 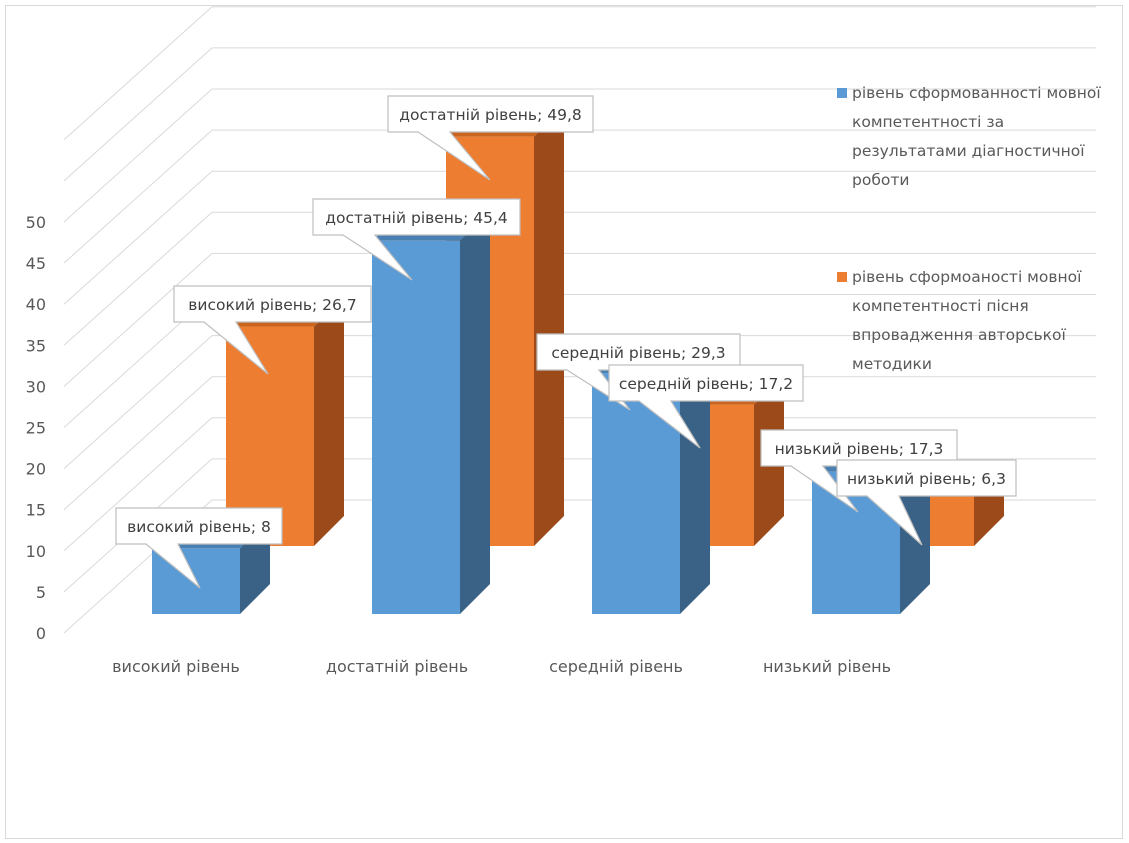 I want to click on legend-text-line: результатами діагностичної, so click(x=968, y=151).